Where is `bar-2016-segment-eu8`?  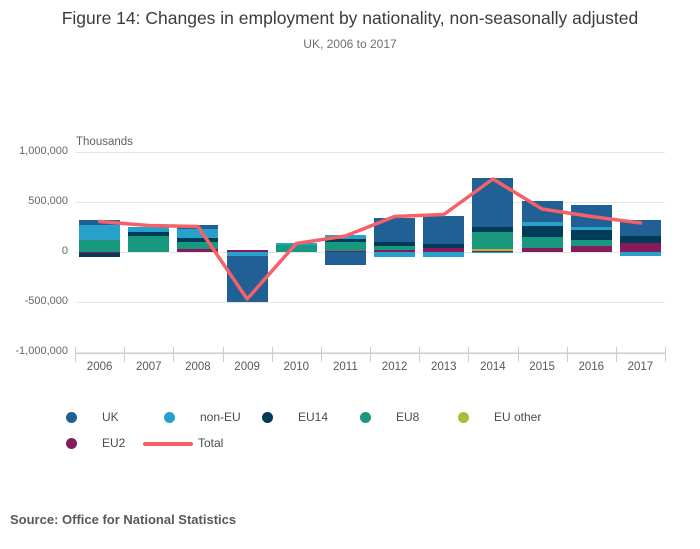 bar-2016-segment-eu8 is located at coordinates (591, 243).